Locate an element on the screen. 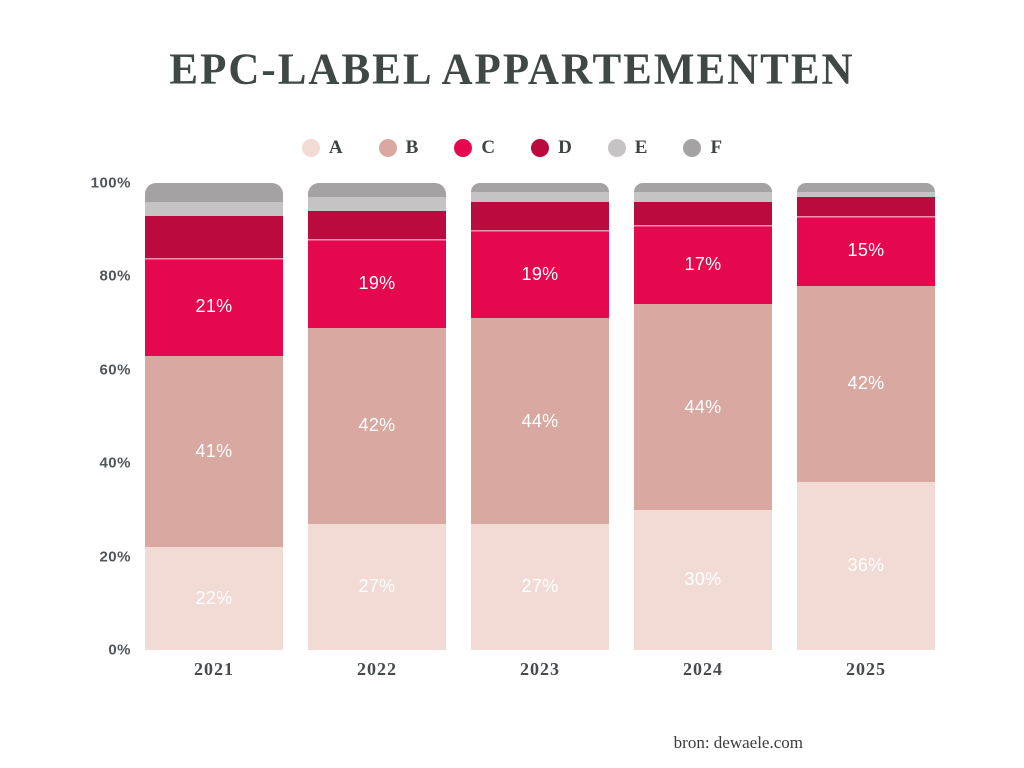 The width and height of the screenshot is (1024, 768). segment-value-label-B-2023: 44% is located at coordinates (540, 420).